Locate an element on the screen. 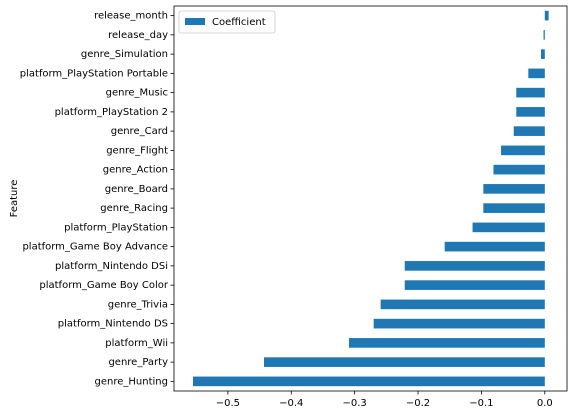  y-tick-label: genre_Simulation is located at coordinates (124, 54).